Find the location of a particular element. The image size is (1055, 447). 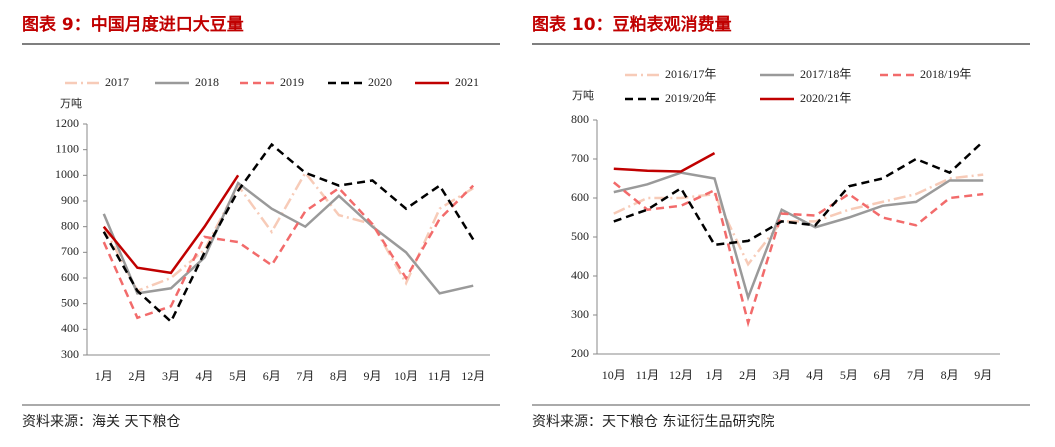

chart-title: 图表 9：中国月度进口大豆量 is located at coordinates (133, 24).